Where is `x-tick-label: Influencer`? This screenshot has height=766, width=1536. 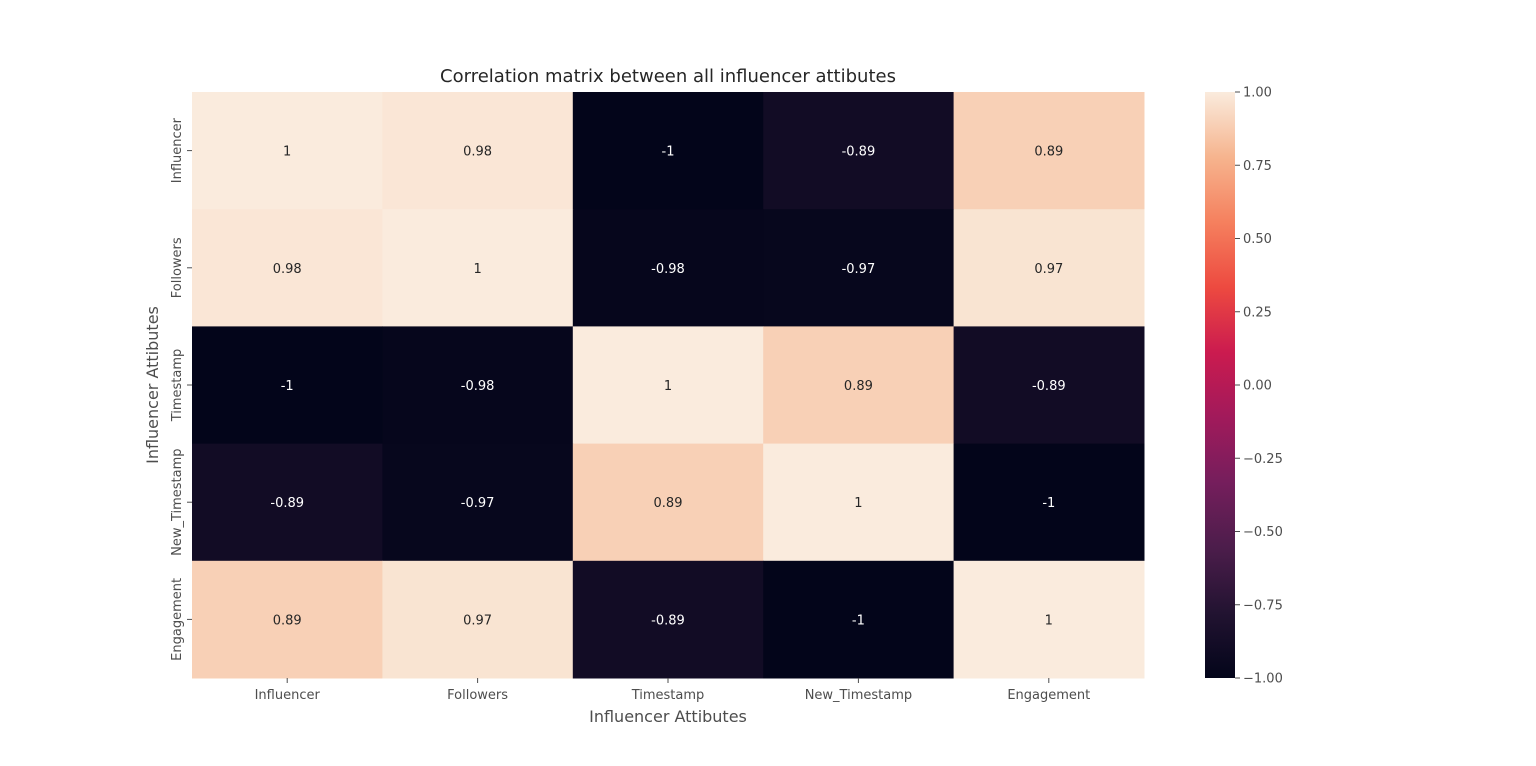 x-tick-label: Influencer is located at coordinates (288, 695).